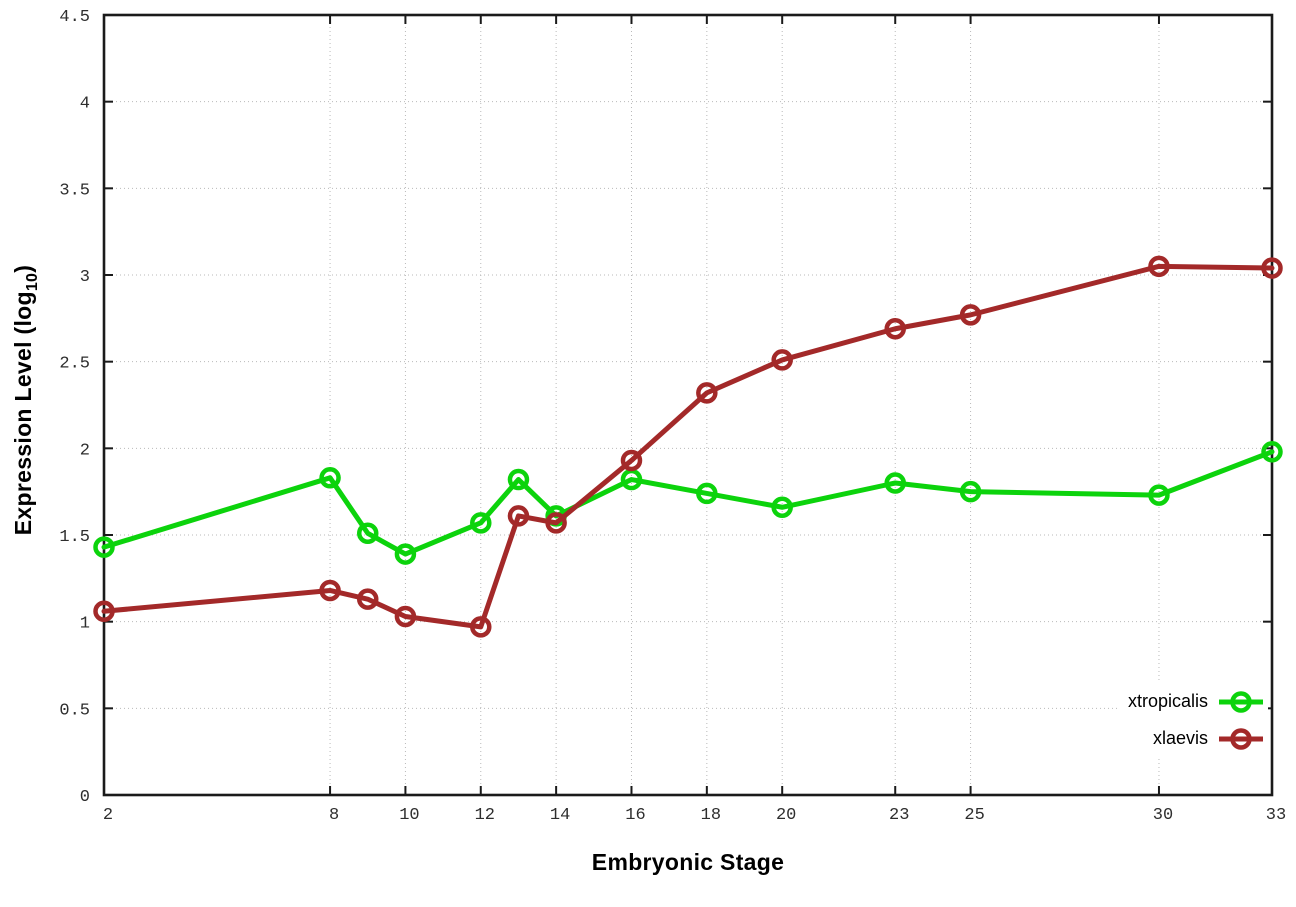 The height and width of the screenshot is (907, 1296). Describe the element at coordinates (1241, 701) in the screenshot. I see `legend-marker-xtropicalis-icon` at that location.